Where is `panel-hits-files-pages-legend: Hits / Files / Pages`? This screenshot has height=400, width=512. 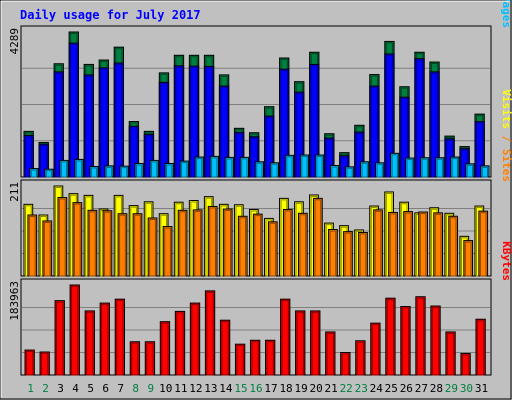 panel-hits-files-pages-legend: Hits / Files / Pages is located at coordinates (506, 14).